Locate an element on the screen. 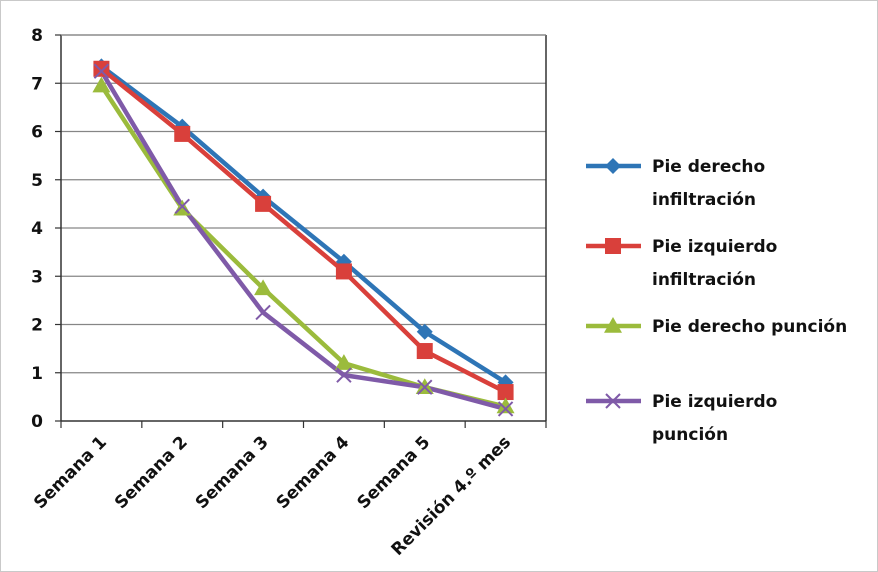 The height and width of the screenshot is (572, 878). legend-label: Pie derecho punción is located at coordinates (749, 327).